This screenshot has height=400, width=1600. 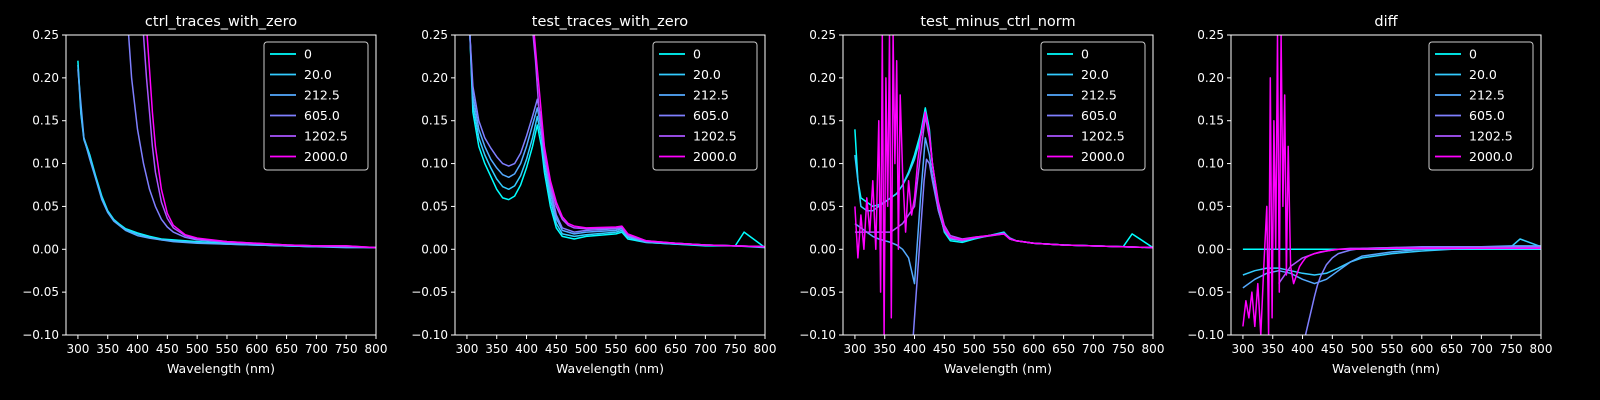 I want to click on chart-title: diff, so click(x=1386, y=22).